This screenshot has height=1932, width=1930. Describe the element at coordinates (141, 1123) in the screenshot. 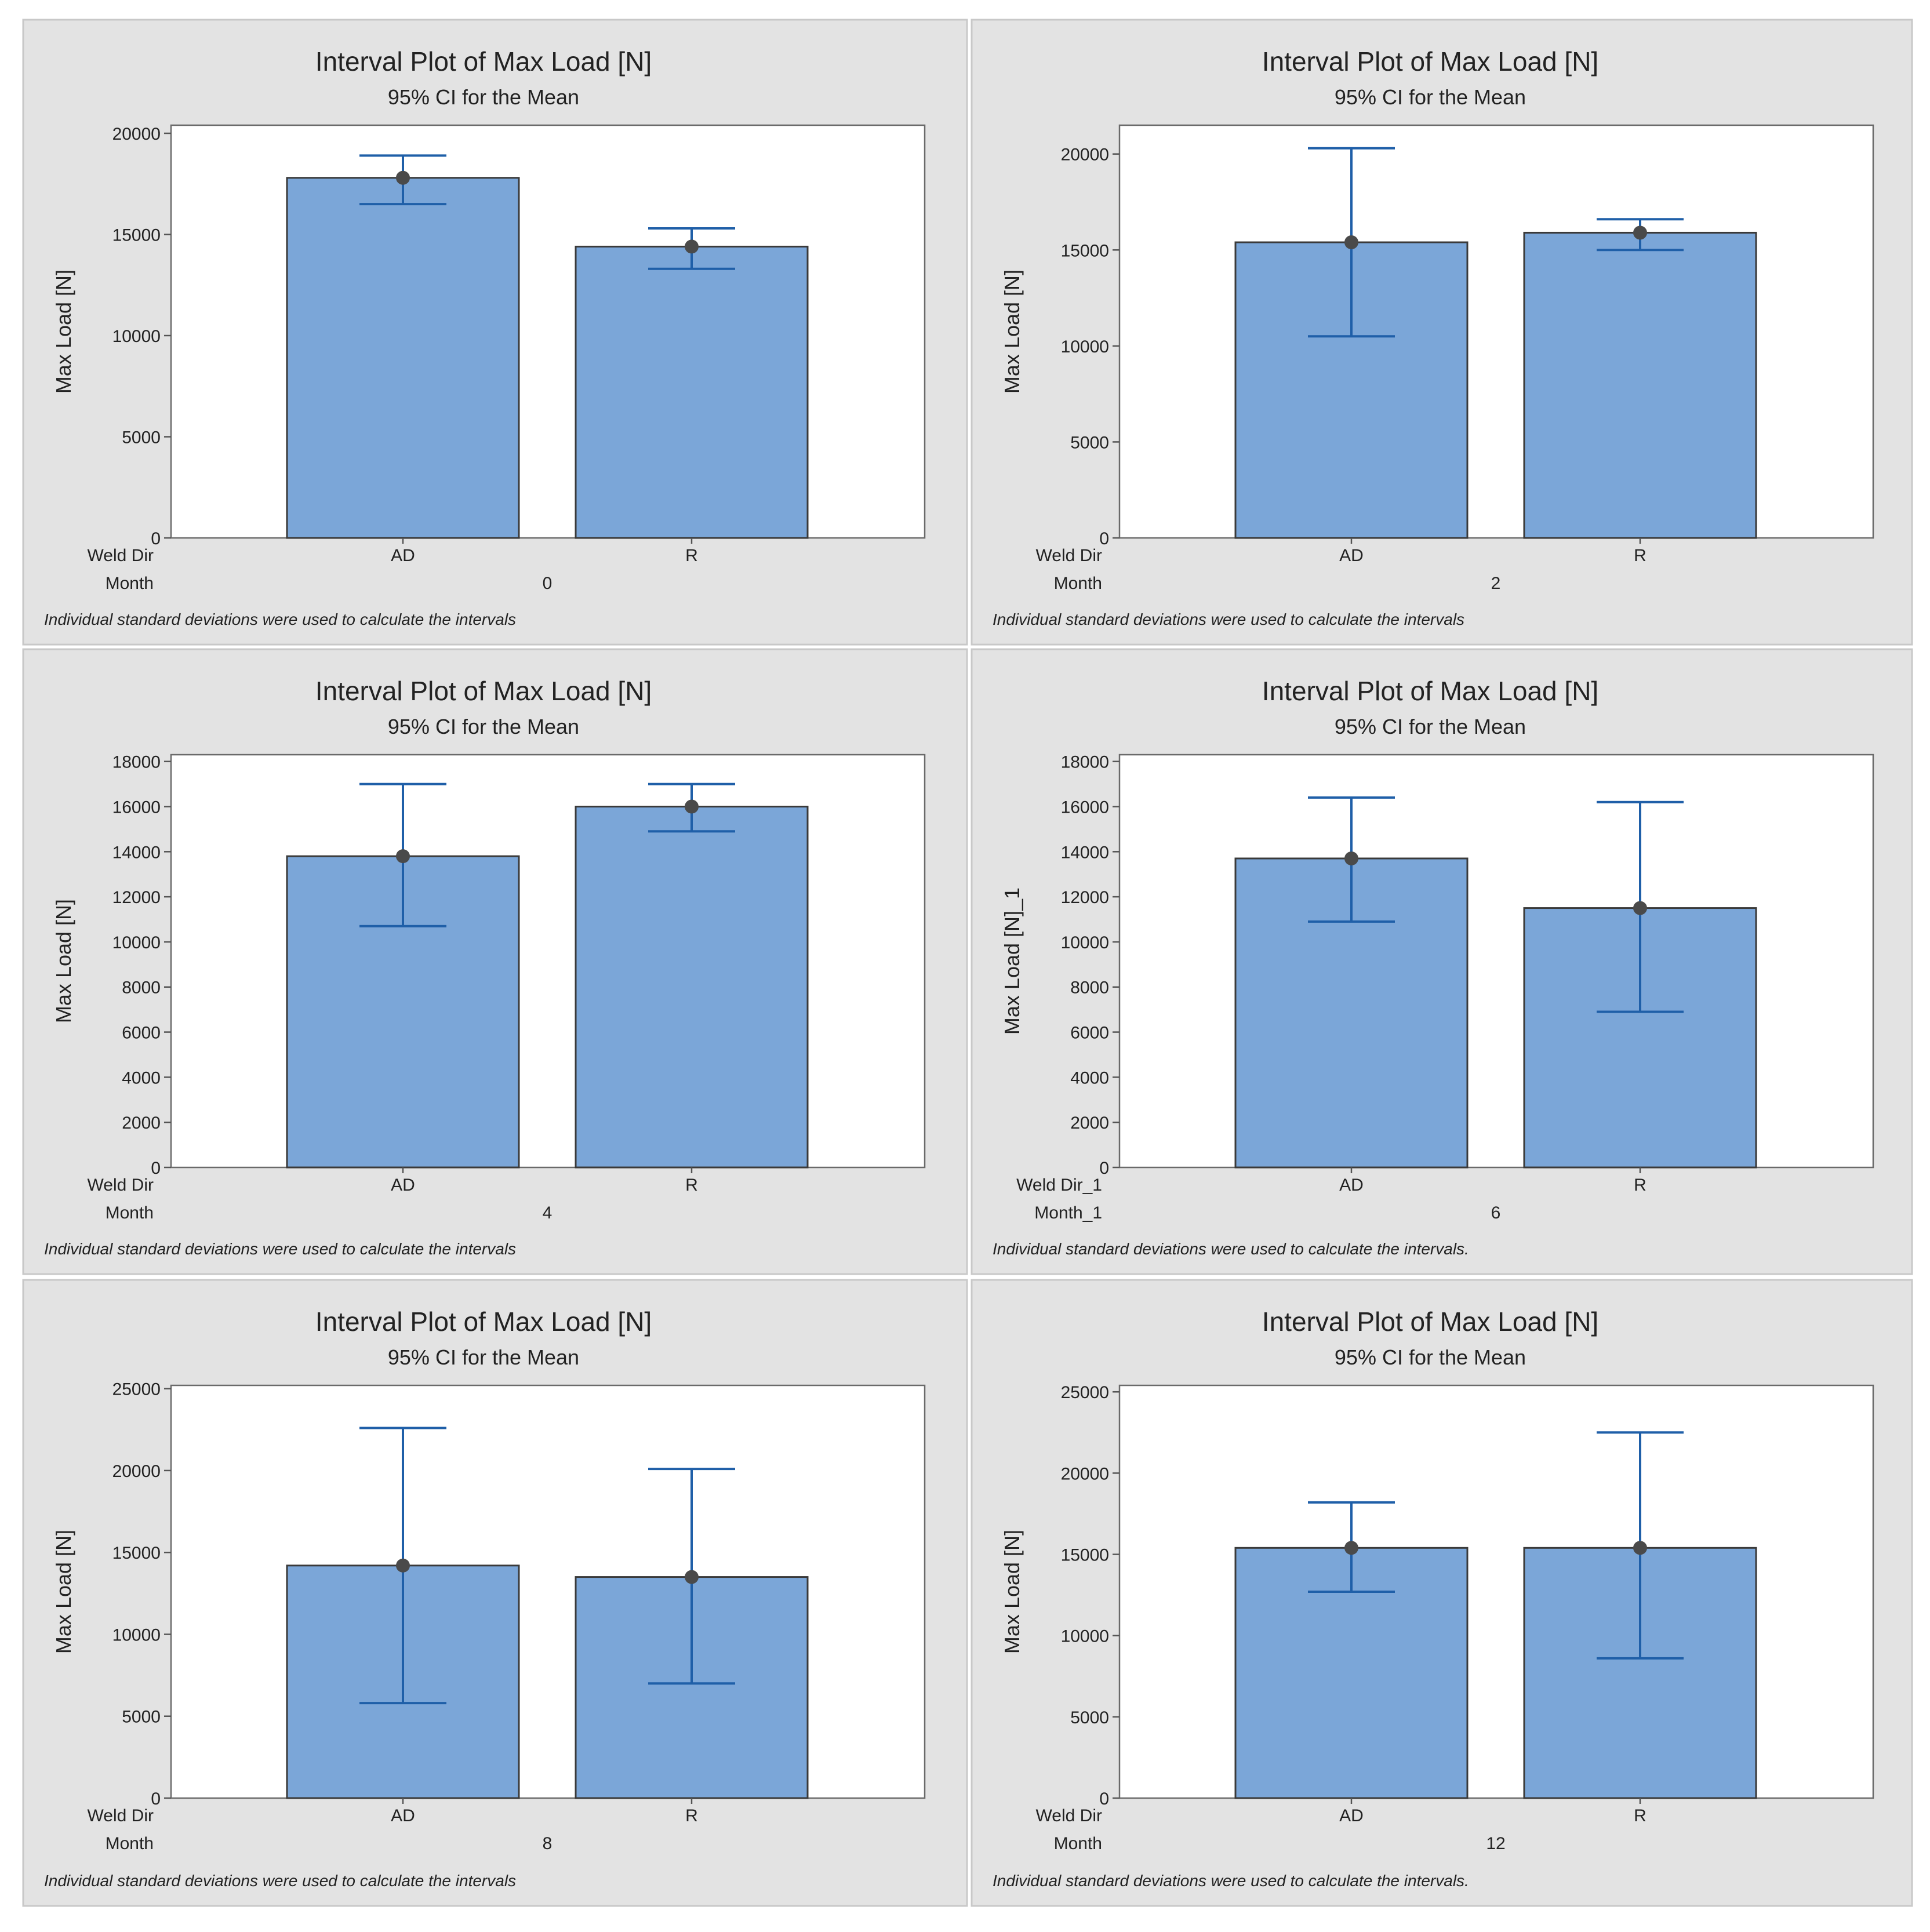

I see `y-tick-label: 2000` at that location.